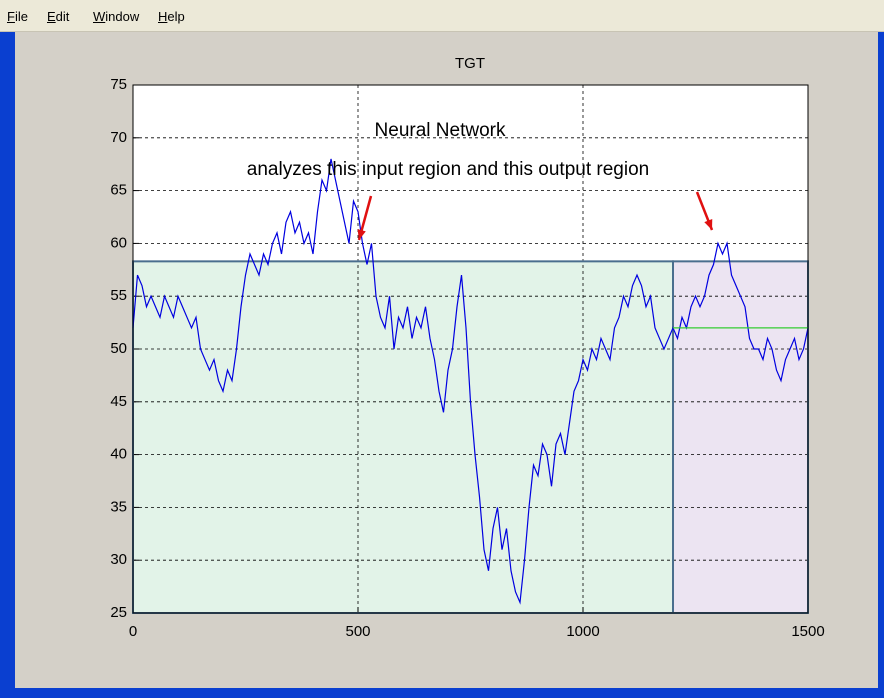 Image resolution: width=884 pixels, height=698 pixels. Describe the element at coordinates (582, 631) in the screenshot. I see `x-tick-label: 1000` at that location.